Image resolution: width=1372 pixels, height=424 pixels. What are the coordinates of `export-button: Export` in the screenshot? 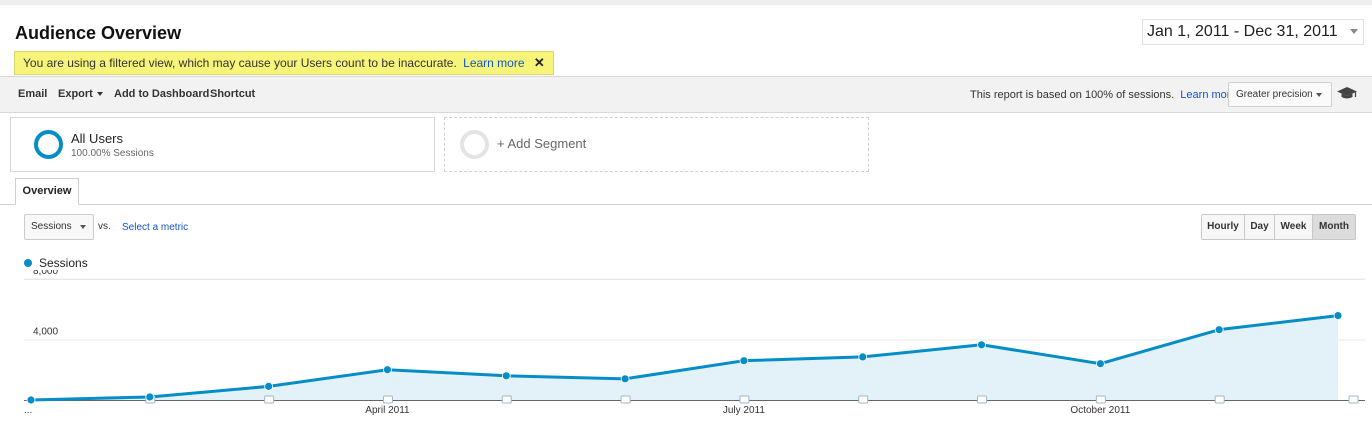 It's located at (80, 94).